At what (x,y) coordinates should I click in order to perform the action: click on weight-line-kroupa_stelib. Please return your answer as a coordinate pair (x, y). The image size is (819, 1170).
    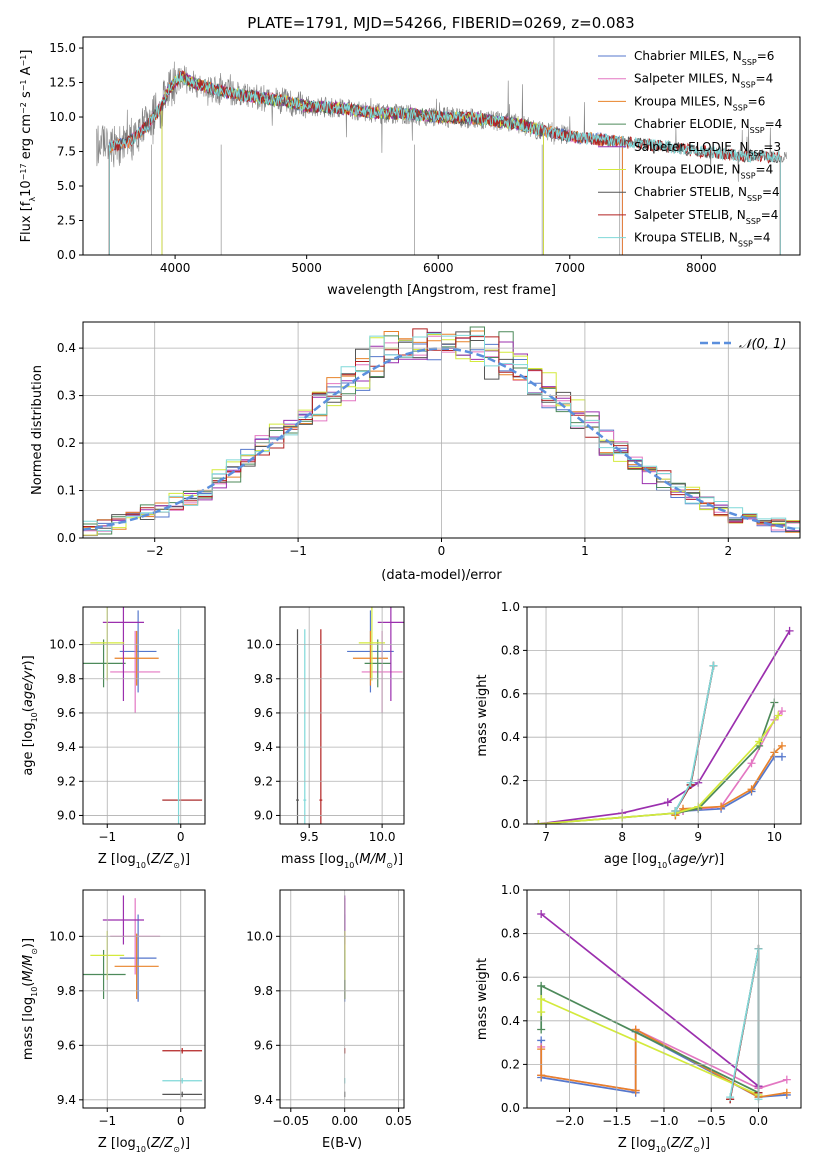
    Looking at the image, I should click on (694, 738).